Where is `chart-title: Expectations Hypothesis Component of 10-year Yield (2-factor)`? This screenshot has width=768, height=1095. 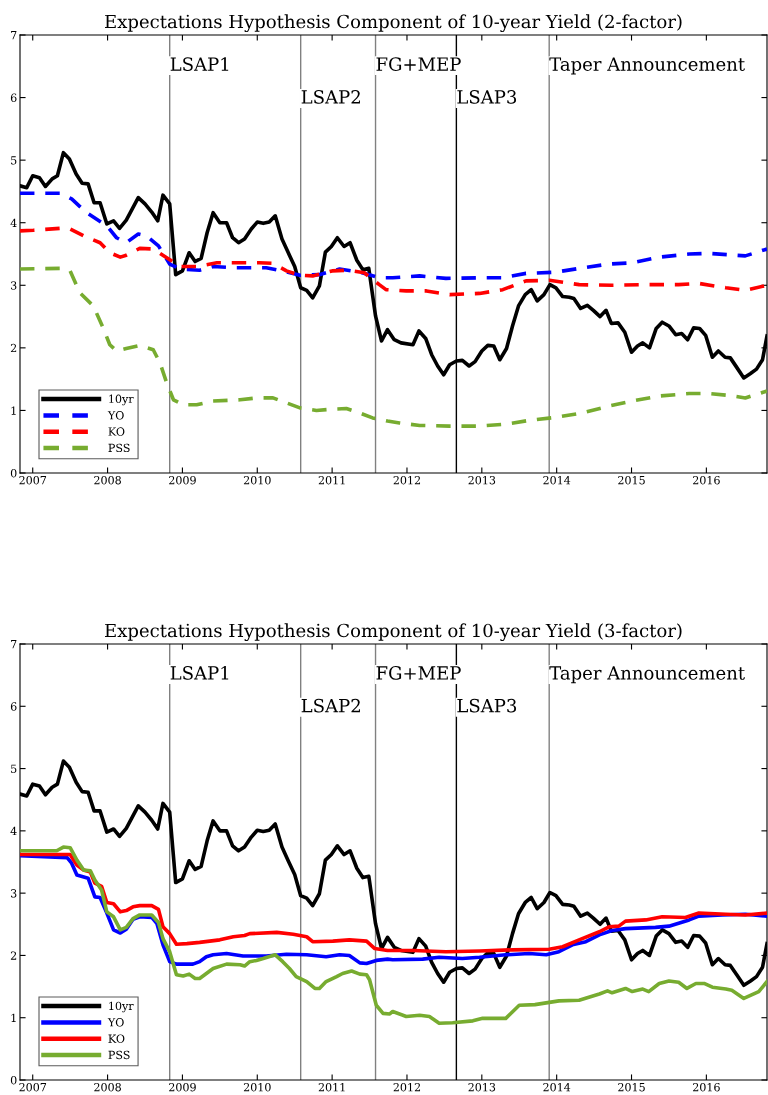 chart-title: Expectations Hypothesis Component of 10-year Yield (2-factor) is located at coordinates (393, 23).